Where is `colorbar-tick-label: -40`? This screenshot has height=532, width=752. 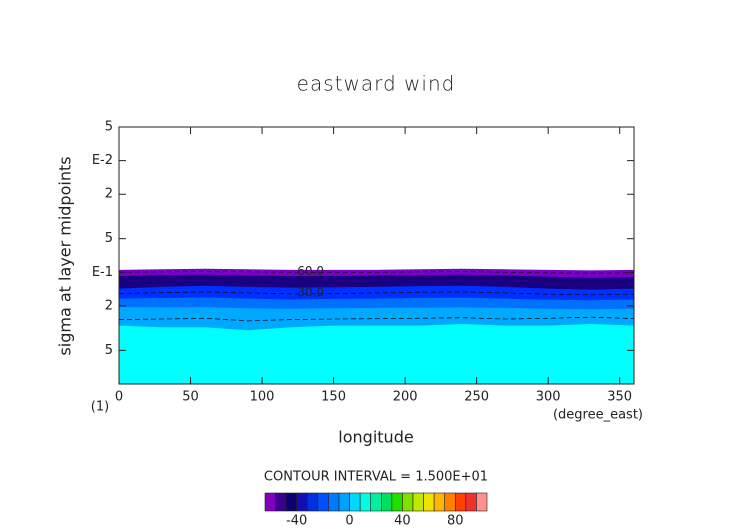 colorbar-tick-label: -40 is located at coordinates (296, 521).